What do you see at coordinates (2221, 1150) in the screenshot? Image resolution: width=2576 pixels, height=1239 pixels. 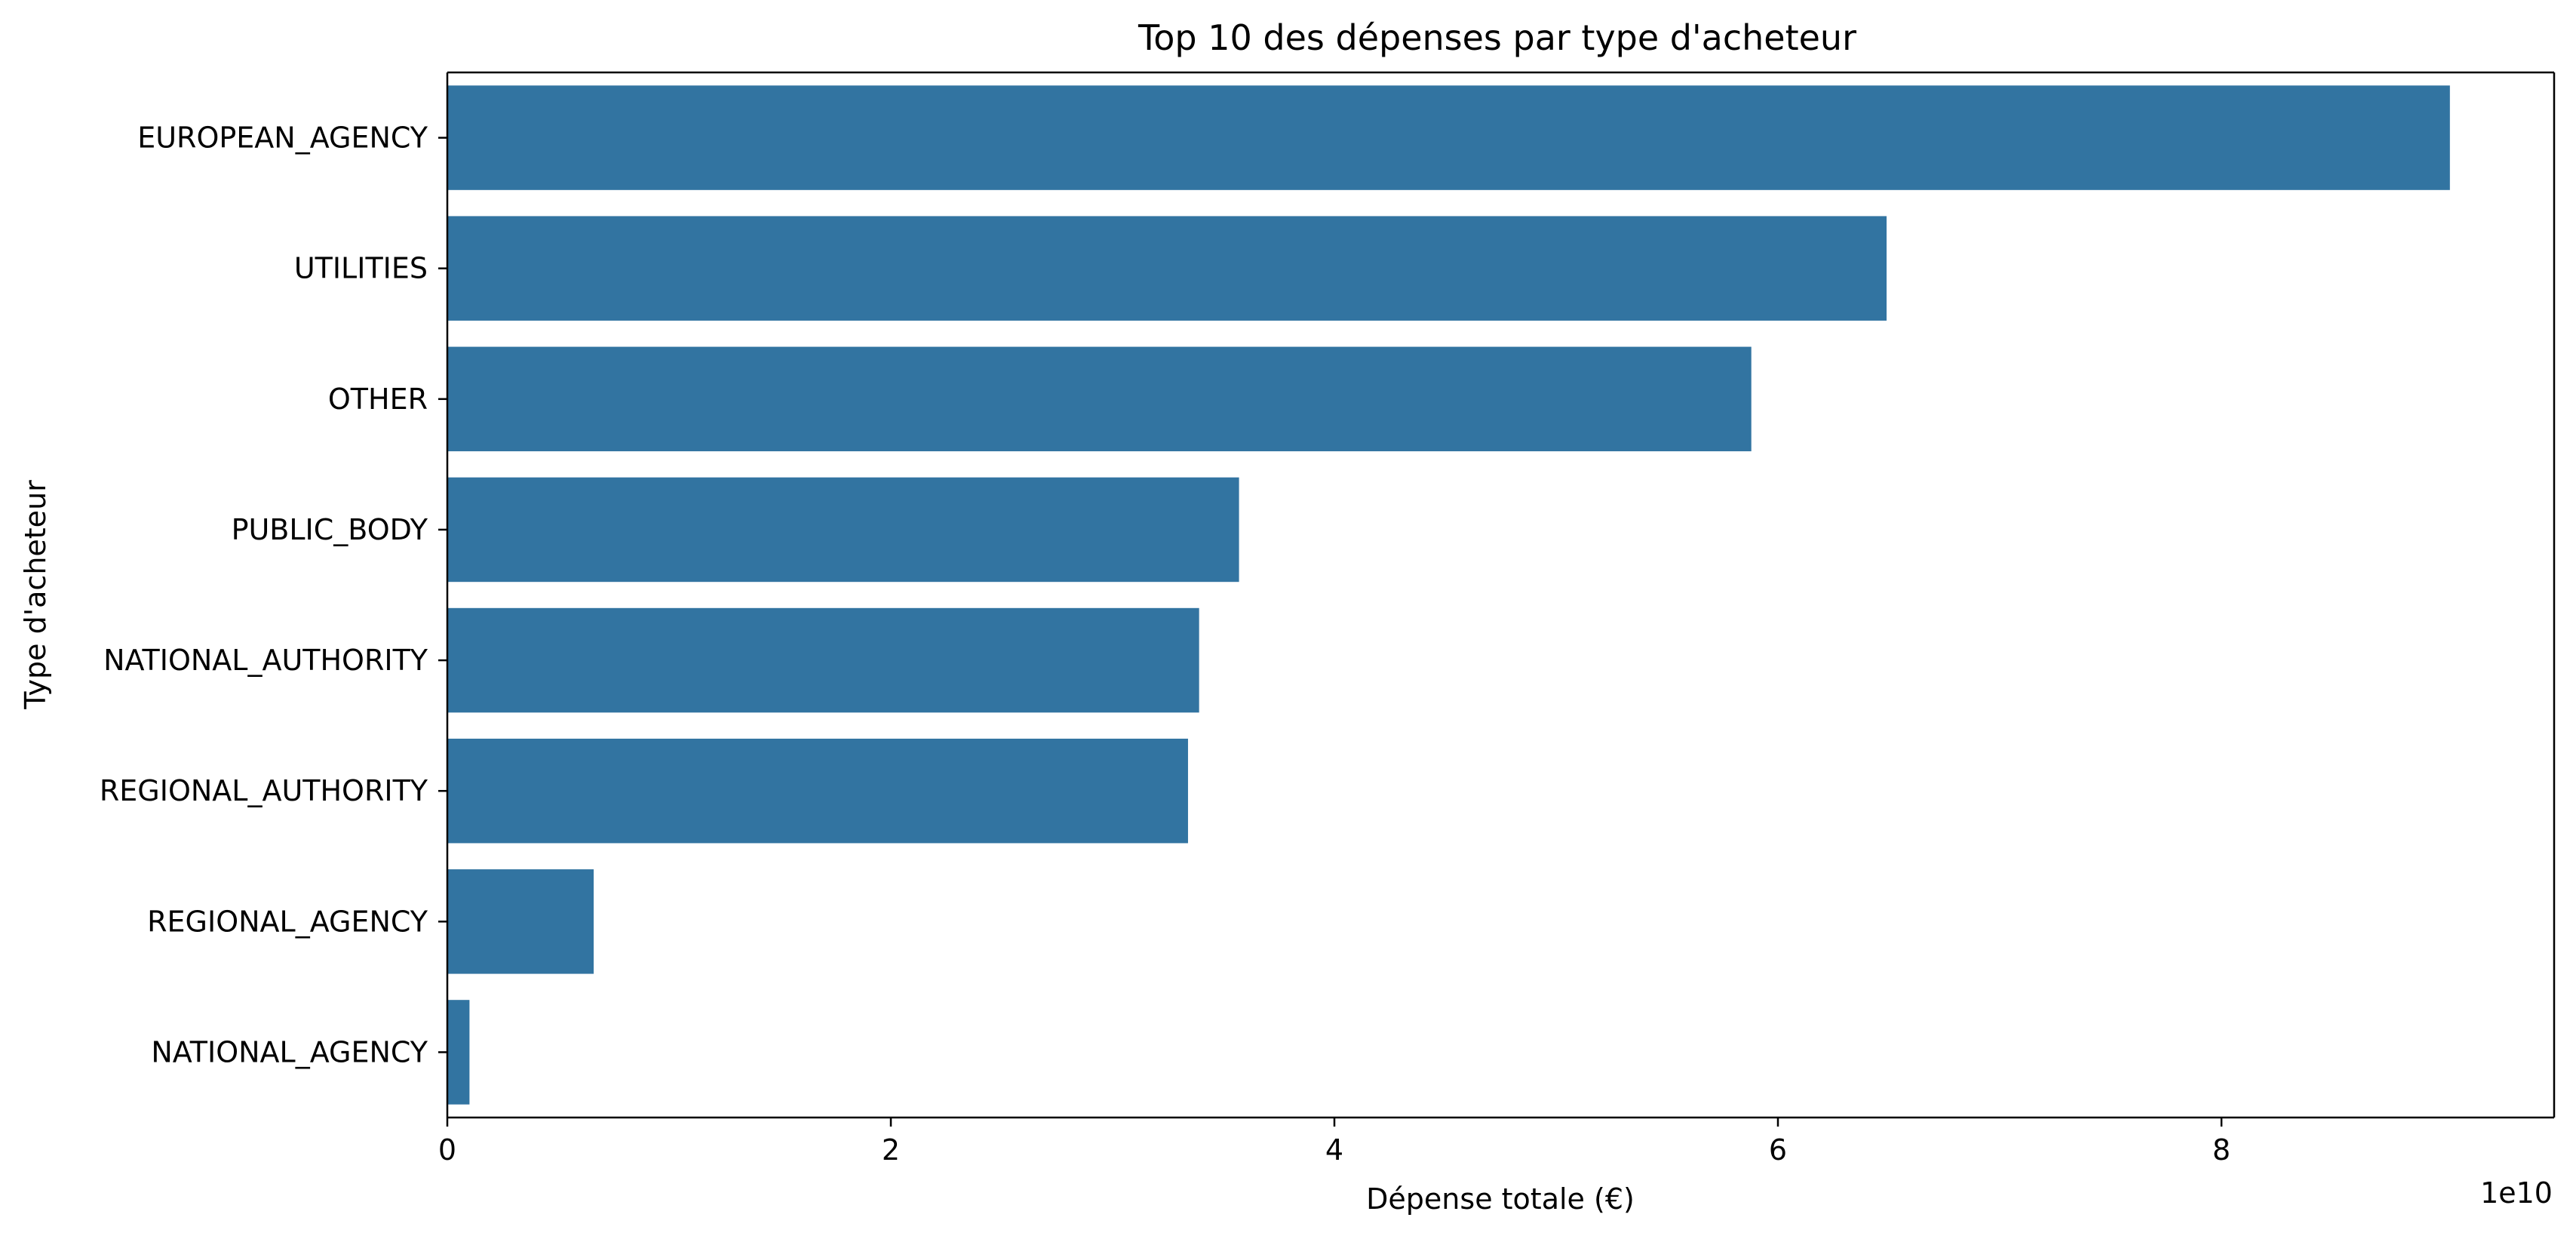 I see `x-tick-label: 8` at bounding box center [2221, 1150].